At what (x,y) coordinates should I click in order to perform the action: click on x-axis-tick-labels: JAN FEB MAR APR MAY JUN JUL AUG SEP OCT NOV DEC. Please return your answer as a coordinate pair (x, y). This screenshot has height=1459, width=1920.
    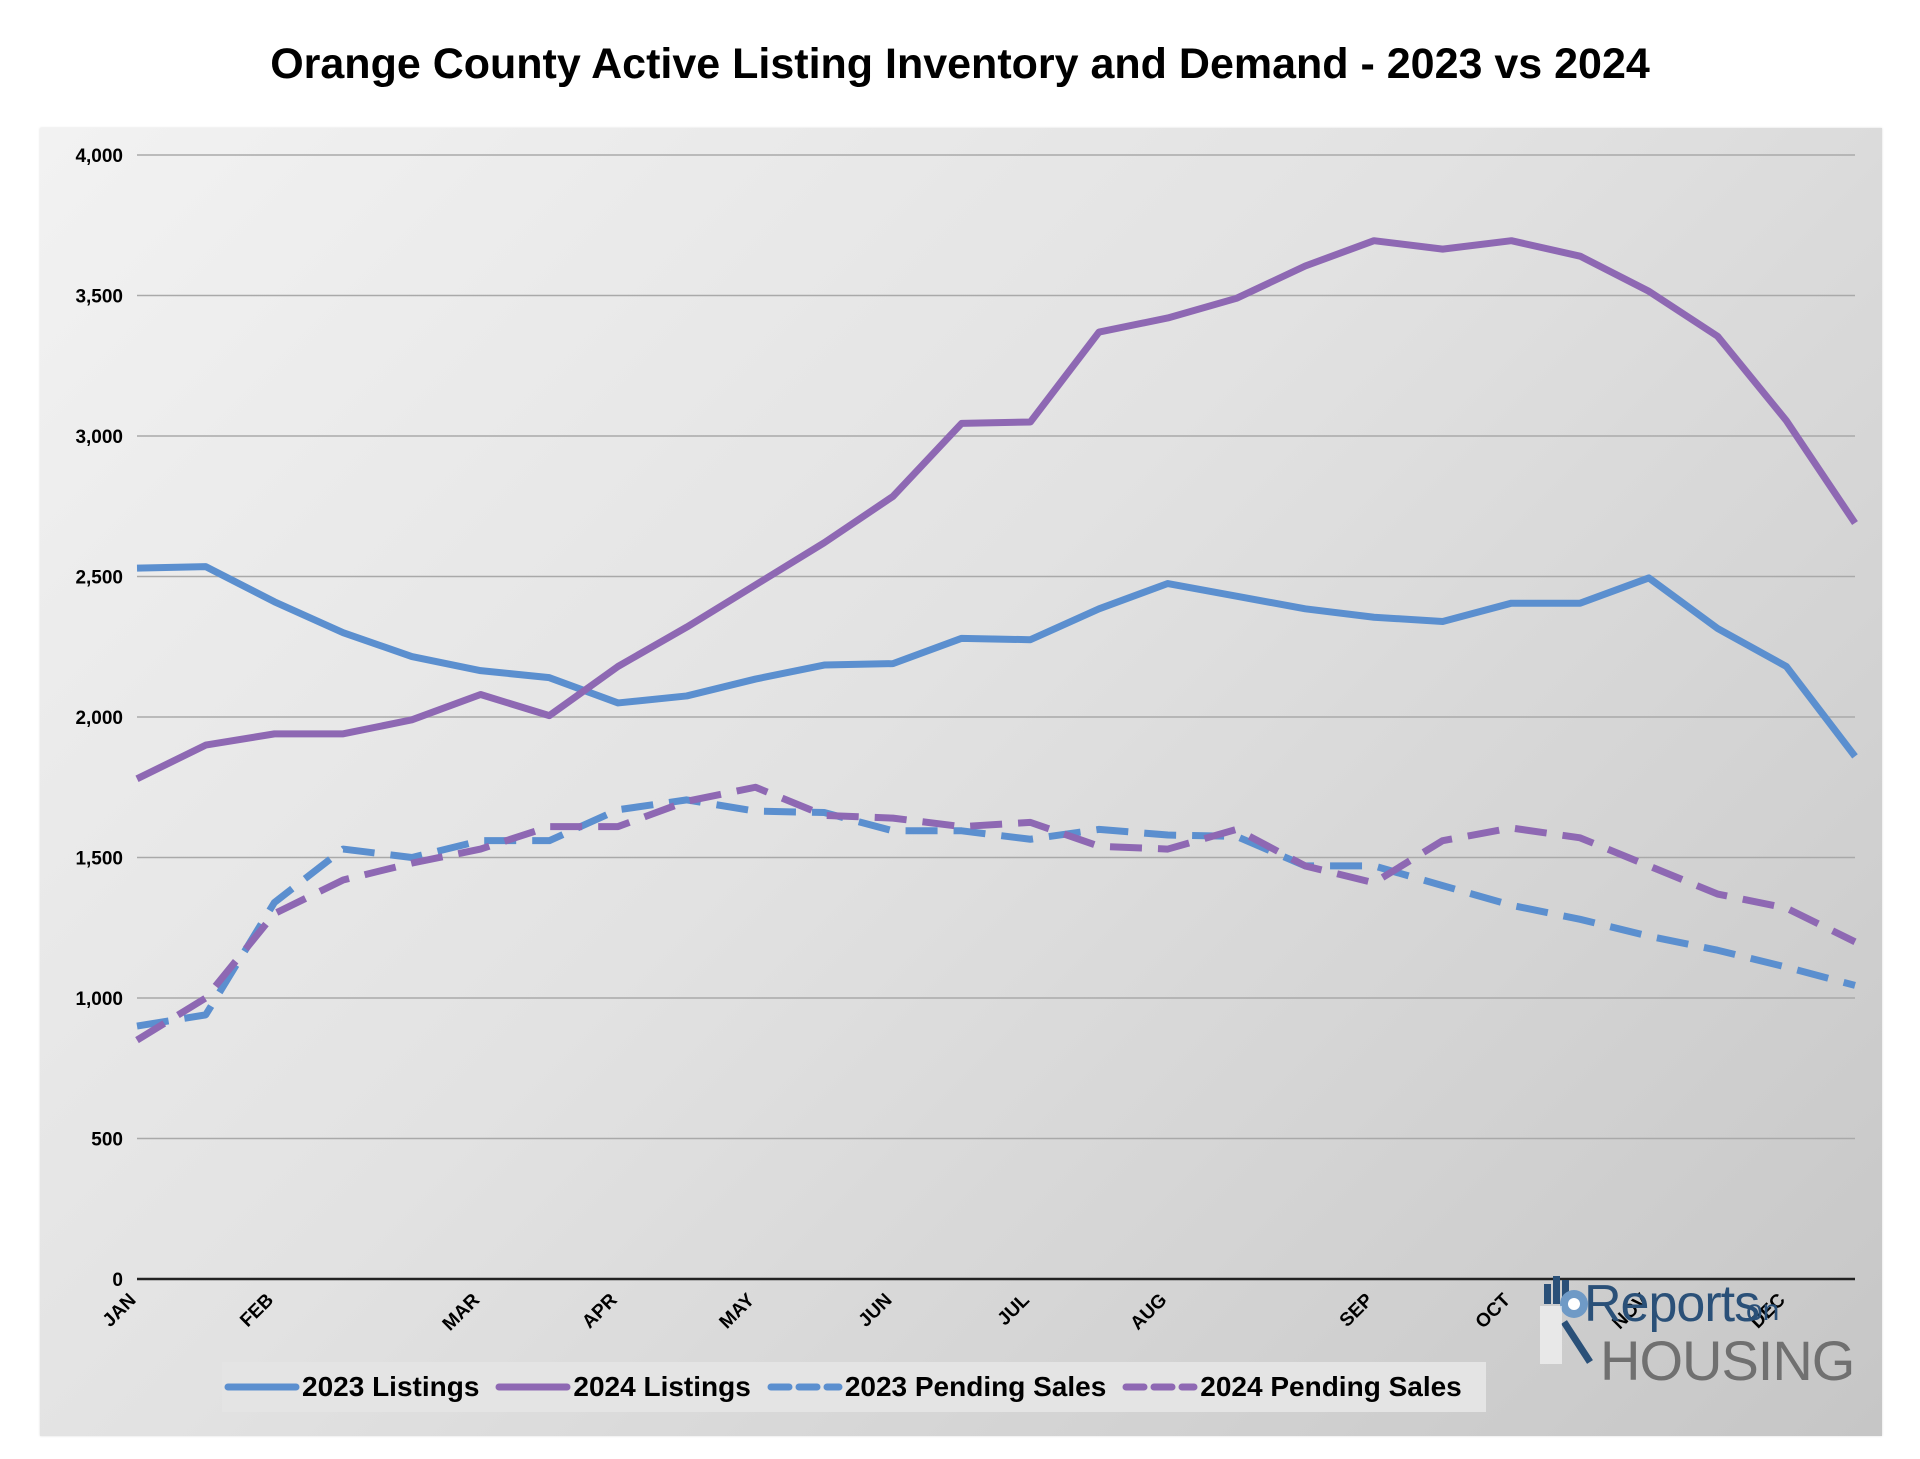
    Looking at the image, I should click on (944, 1312).